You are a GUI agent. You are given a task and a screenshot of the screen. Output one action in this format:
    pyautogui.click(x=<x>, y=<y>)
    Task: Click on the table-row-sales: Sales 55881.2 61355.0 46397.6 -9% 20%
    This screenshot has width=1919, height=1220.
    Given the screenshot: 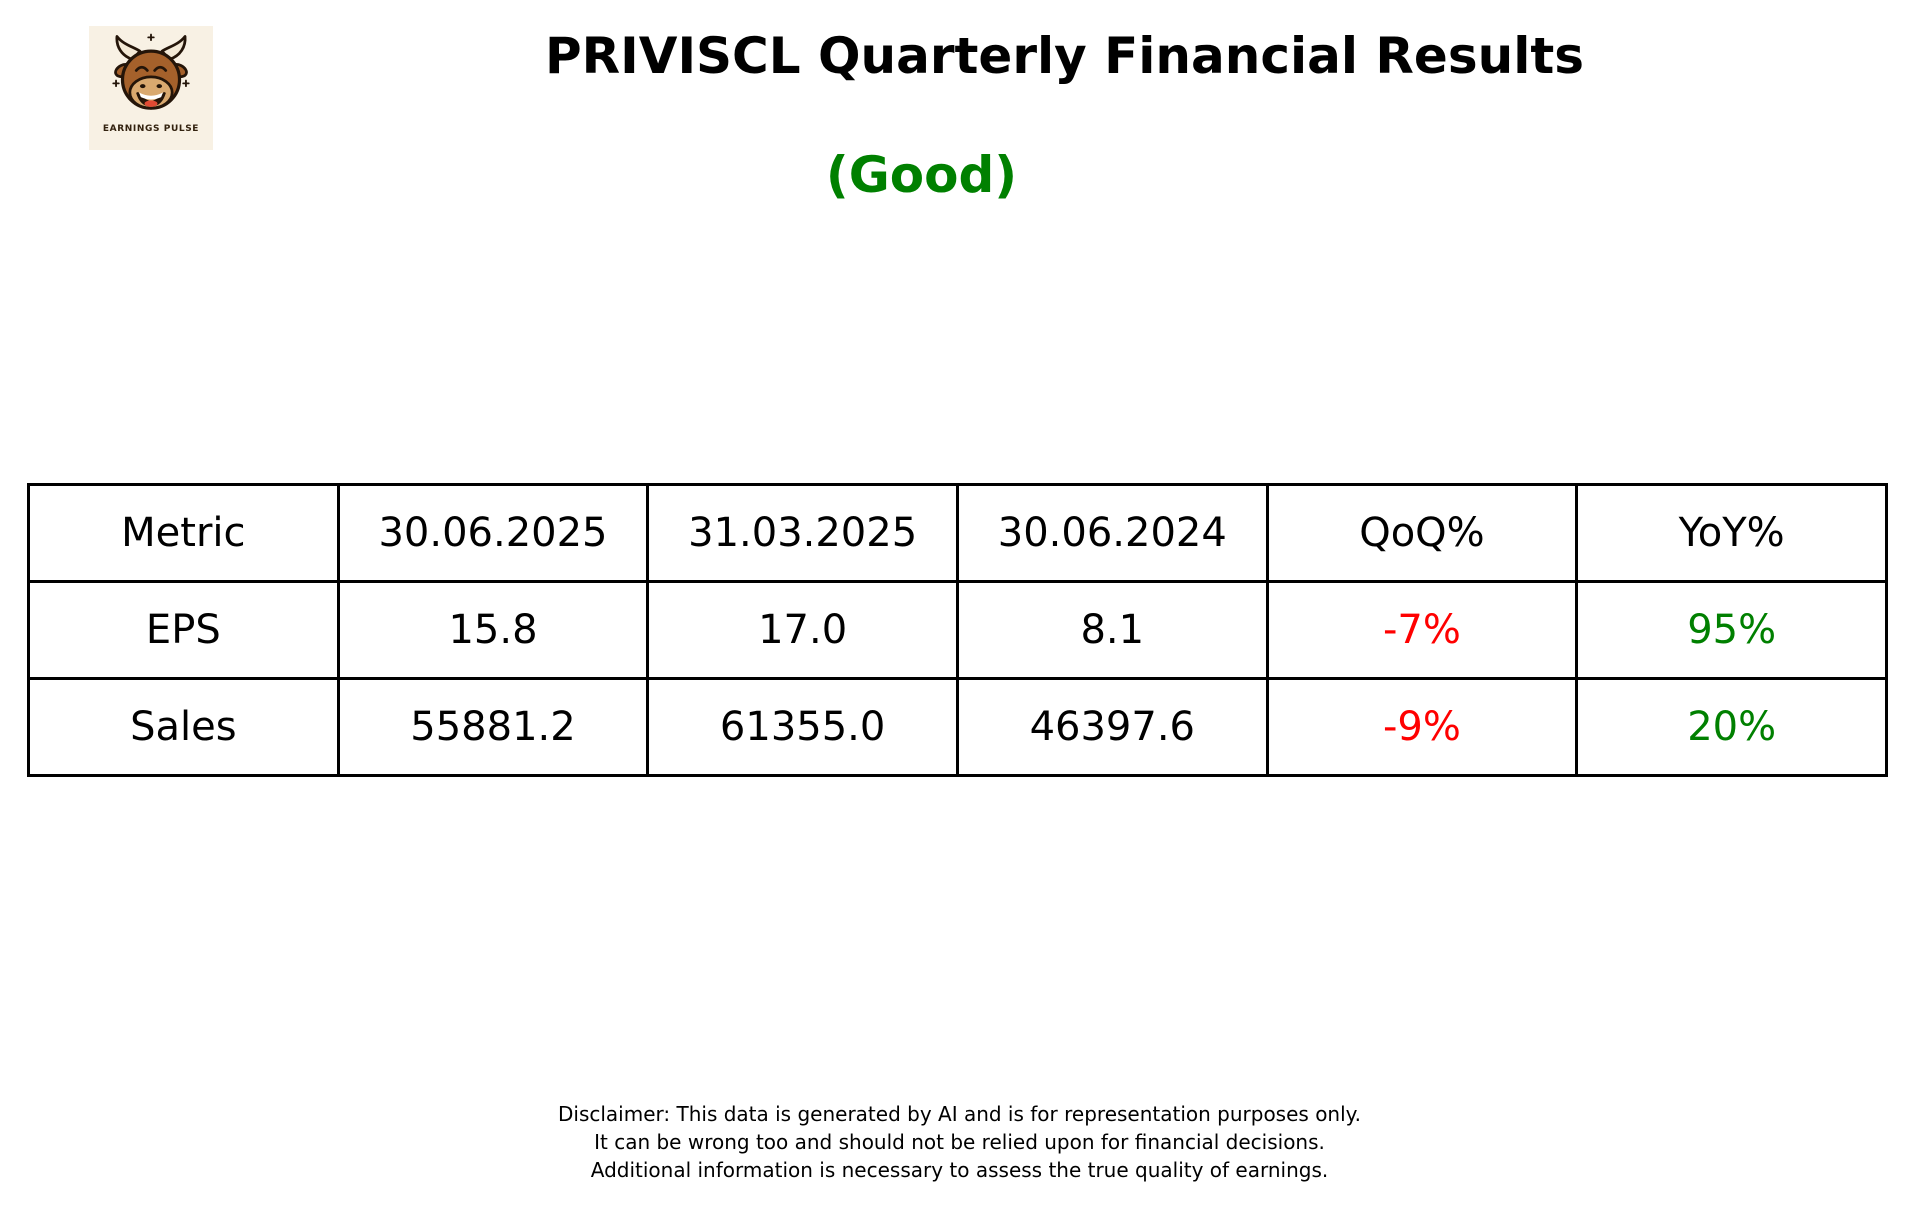 What is the action you would take?
    pyautogui.click(x=957, y=727)
    